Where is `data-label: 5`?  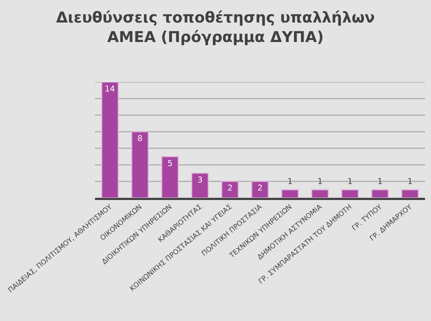 data-label: 5 is located at coordinates (170, 163).